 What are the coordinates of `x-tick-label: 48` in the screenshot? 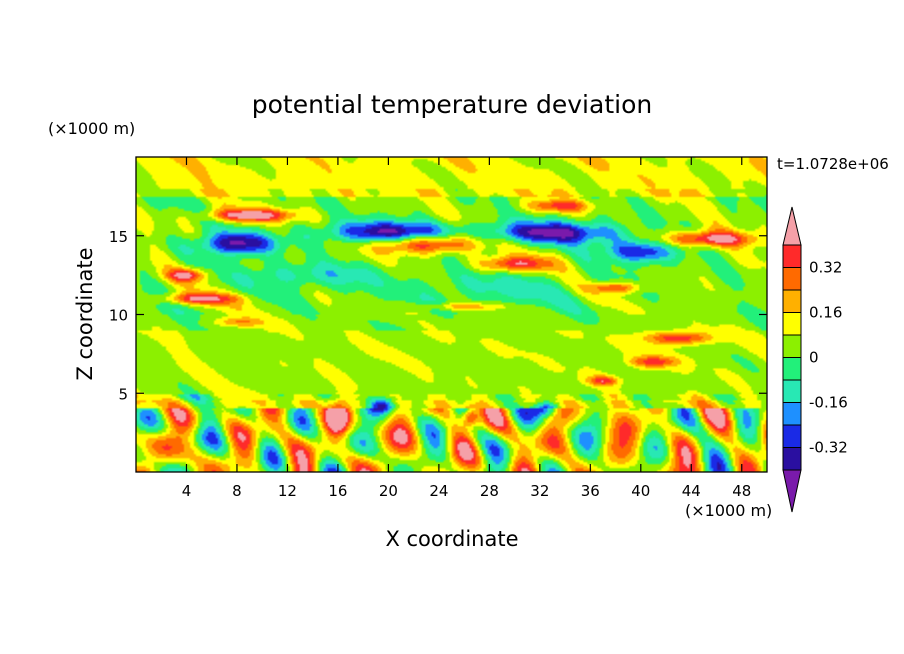 It's located at (741, 491).